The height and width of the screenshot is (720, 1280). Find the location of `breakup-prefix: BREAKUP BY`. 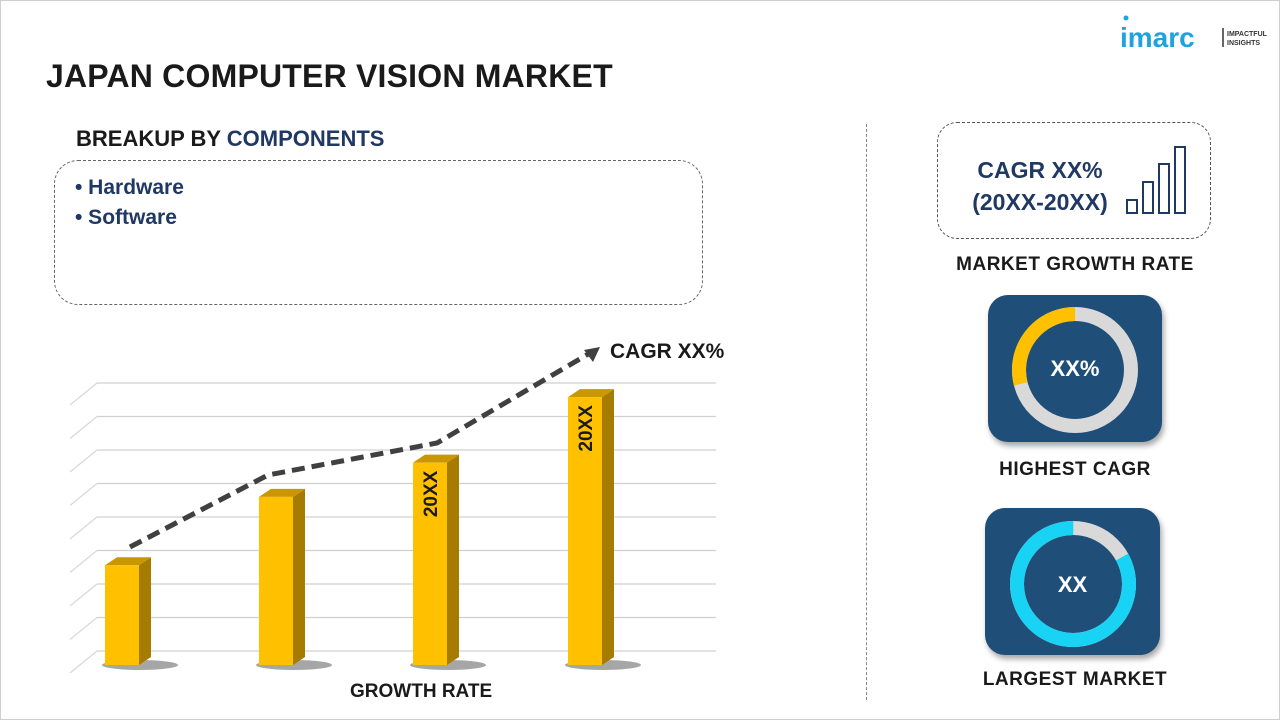

breakup-prefix: BREAKUP BY is located at coordinates (151, 138).